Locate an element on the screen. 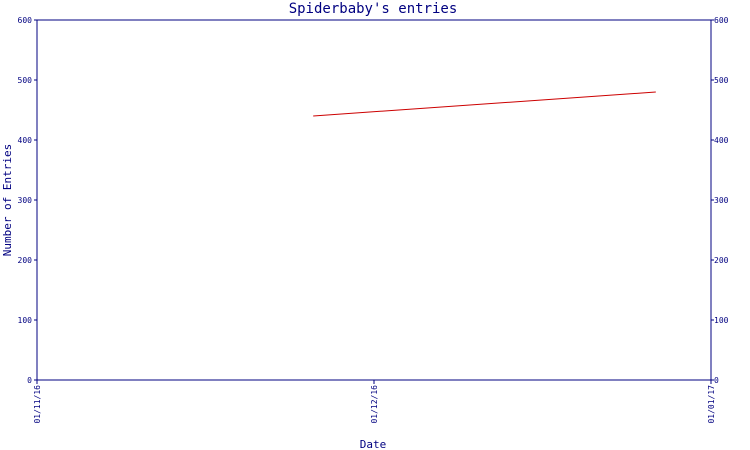 The height and width of the screenshot is (450, 750). y-tick-label-right: 0 is located at coordinates (716, 380).